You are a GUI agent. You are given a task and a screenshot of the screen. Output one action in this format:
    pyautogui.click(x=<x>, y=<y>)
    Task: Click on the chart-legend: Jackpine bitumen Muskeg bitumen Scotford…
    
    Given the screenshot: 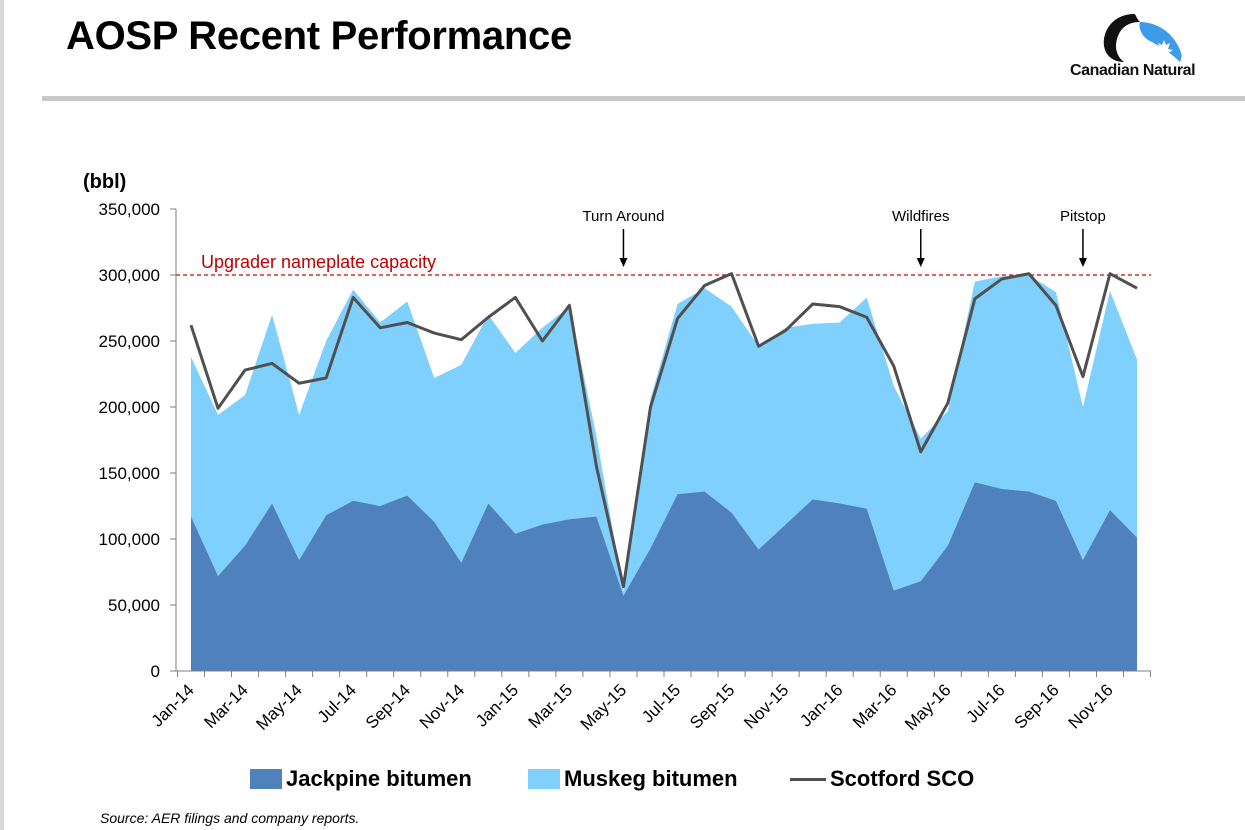 What is the action you would take?
    pyautogui.click(x=622, y=782)
    